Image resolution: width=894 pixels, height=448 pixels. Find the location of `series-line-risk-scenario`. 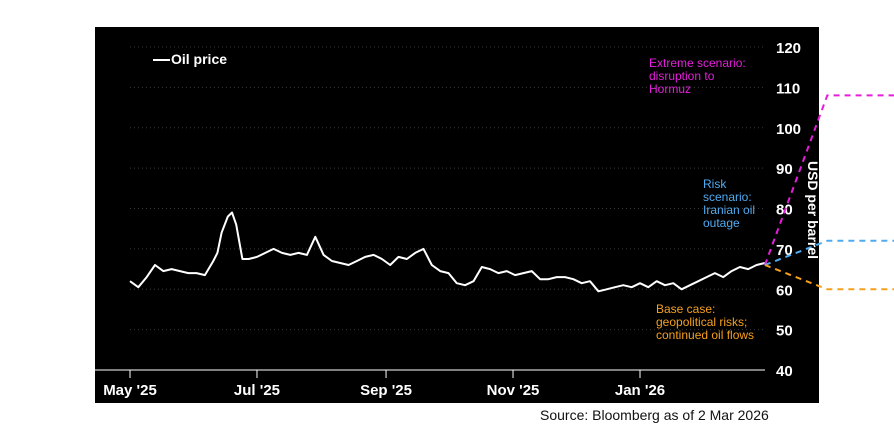

series-line-risk-scenario is located at coordinates (829, 252).